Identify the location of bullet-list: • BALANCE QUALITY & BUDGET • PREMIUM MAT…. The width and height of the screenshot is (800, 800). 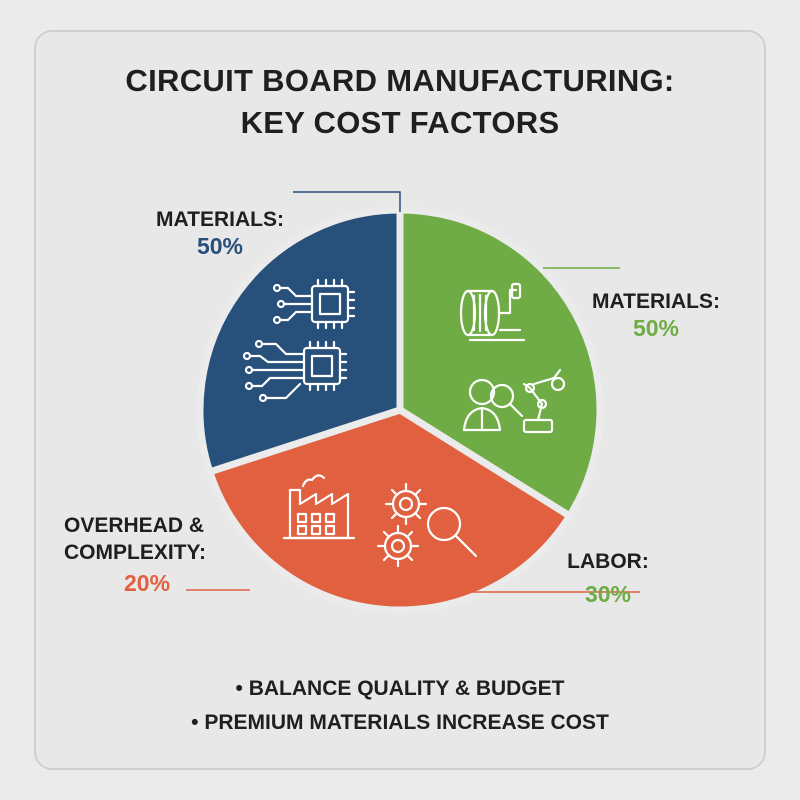
(400, 706).